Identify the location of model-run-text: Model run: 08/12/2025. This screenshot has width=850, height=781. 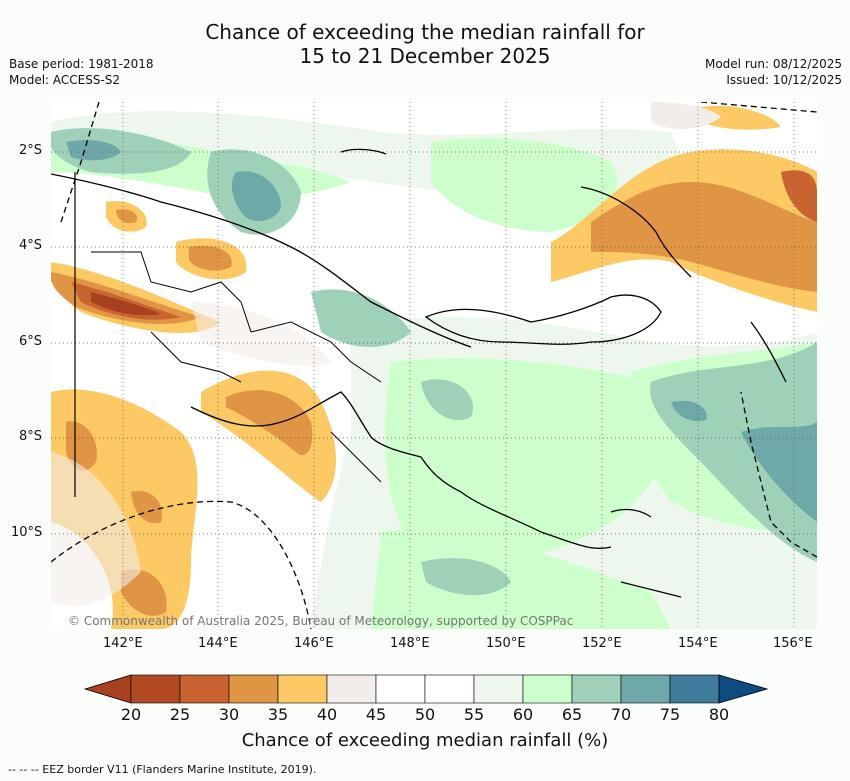
(773, 64).